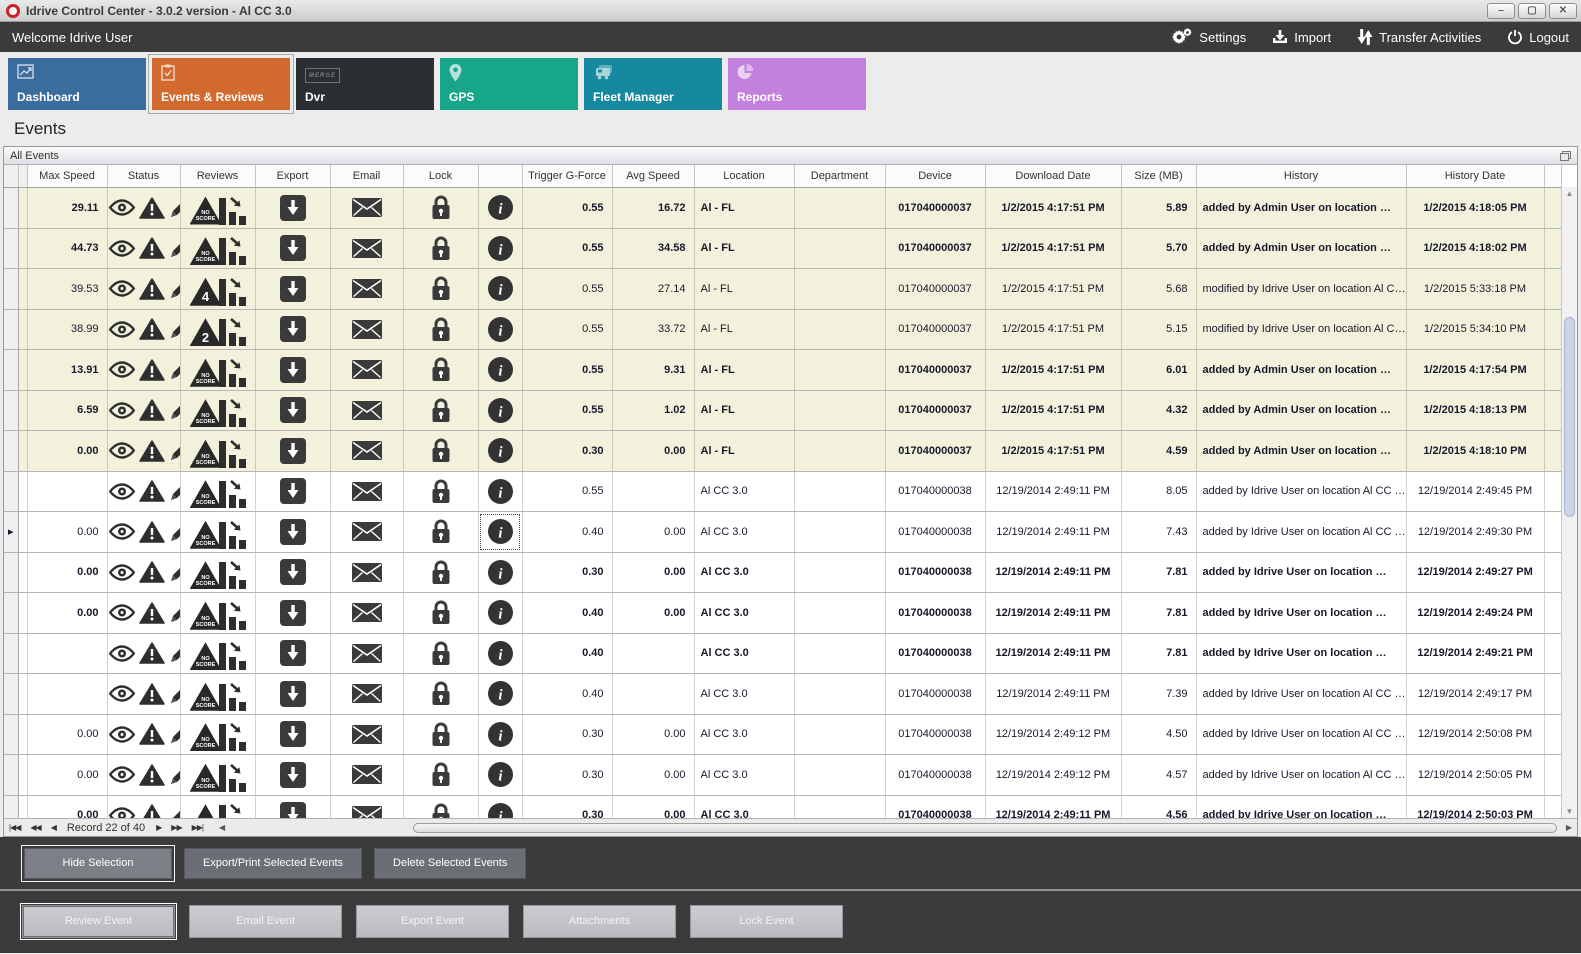 The height and width of the screenshot is (954, 1581). Describe the element at coordinates (766, 921) in the screenshot. I see `lock-event-button: Lock Event` at that location.